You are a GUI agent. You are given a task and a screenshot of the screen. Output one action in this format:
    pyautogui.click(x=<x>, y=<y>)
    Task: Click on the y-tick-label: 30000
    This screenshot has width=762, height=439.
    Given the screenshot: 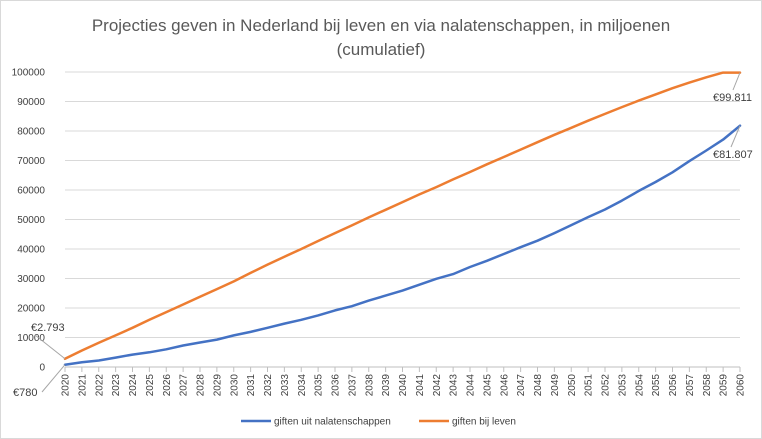 What is the action you would take?
    pyautogui.click(x=31, y=279)
    